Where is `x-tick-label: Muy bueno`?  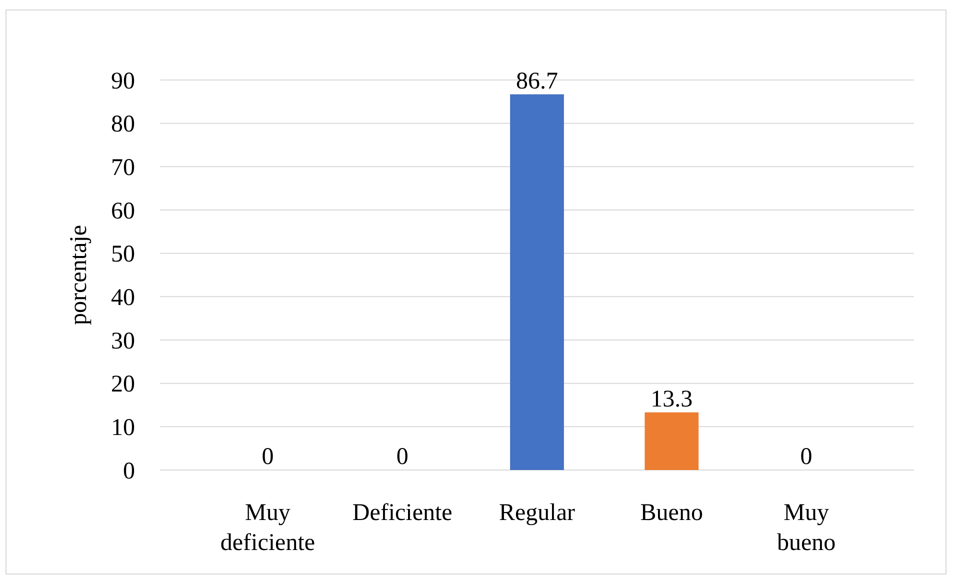
x-tick-label: Muy bueno is located at coordinates (806, 528).